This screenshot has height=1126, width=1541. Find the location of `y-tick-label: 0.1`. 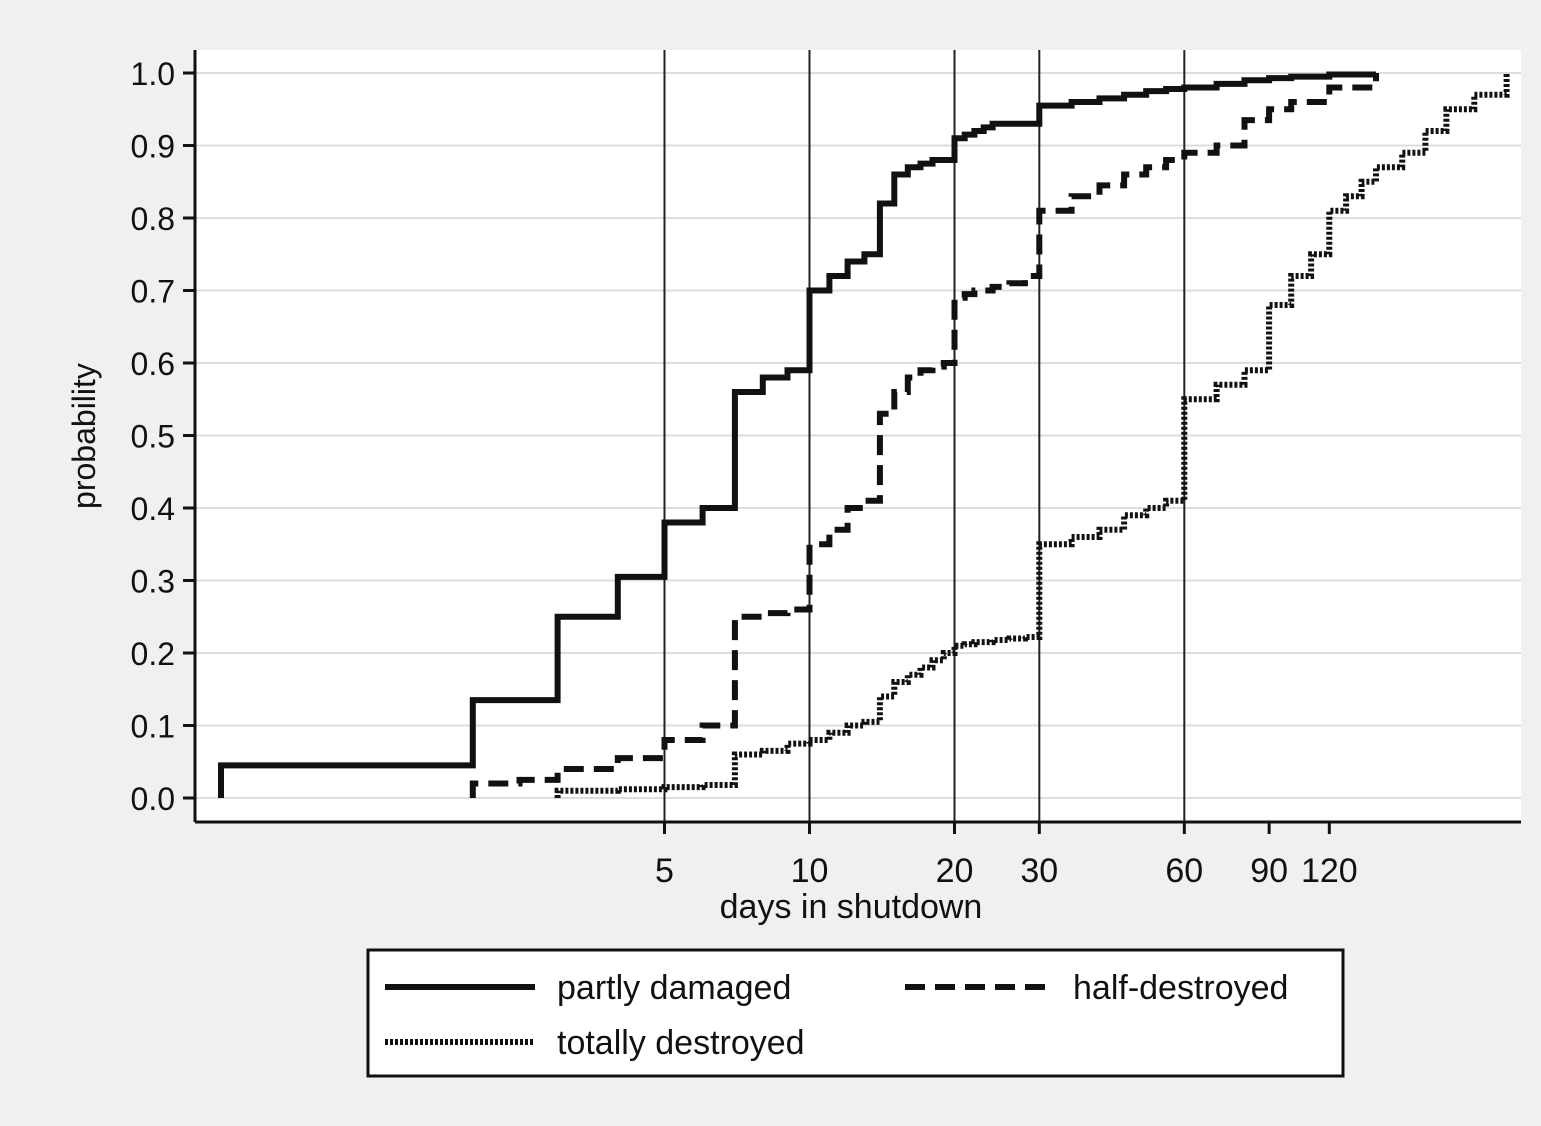

y-tick-label: 0.1 is located at coordinates (153, 727).